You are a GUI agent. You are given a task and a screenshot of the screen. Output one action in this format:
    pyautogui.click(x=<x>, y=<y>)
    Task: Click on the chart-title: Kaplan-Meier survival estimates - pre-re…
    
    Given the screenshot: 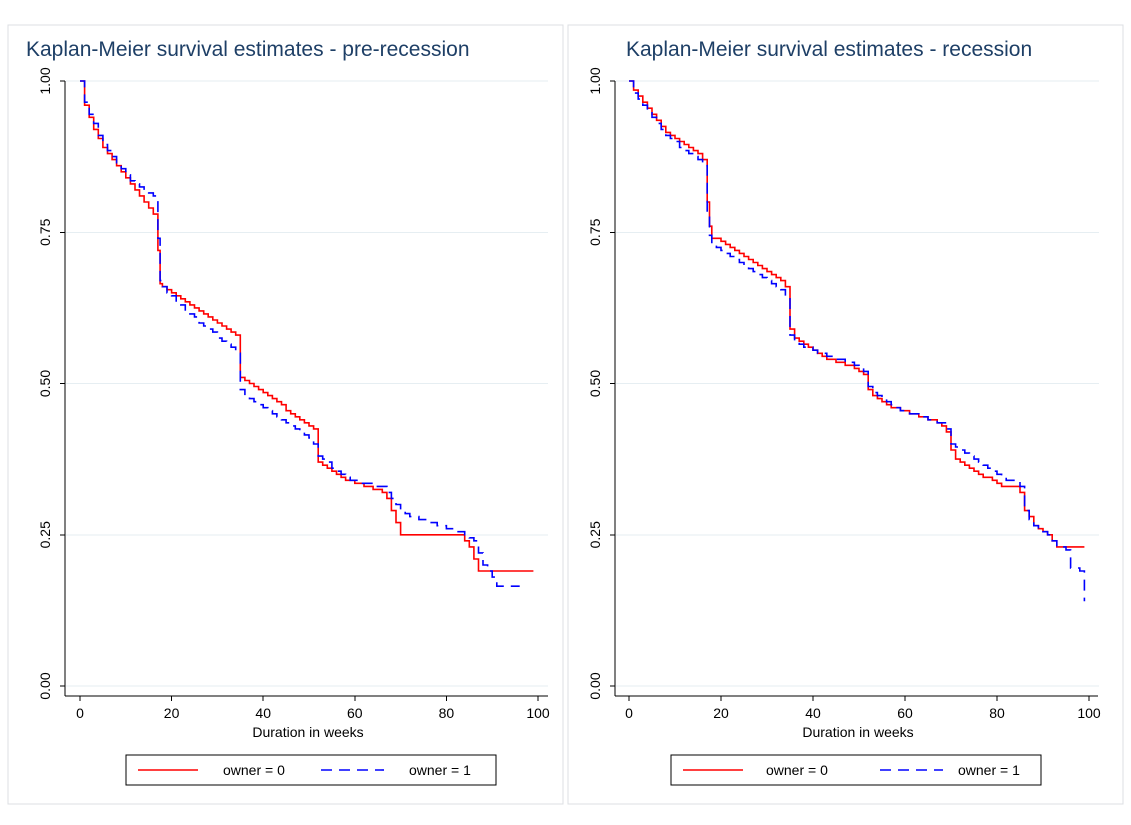 What is the action you would take?
    pyautogui.click(x=248, y=49)
    